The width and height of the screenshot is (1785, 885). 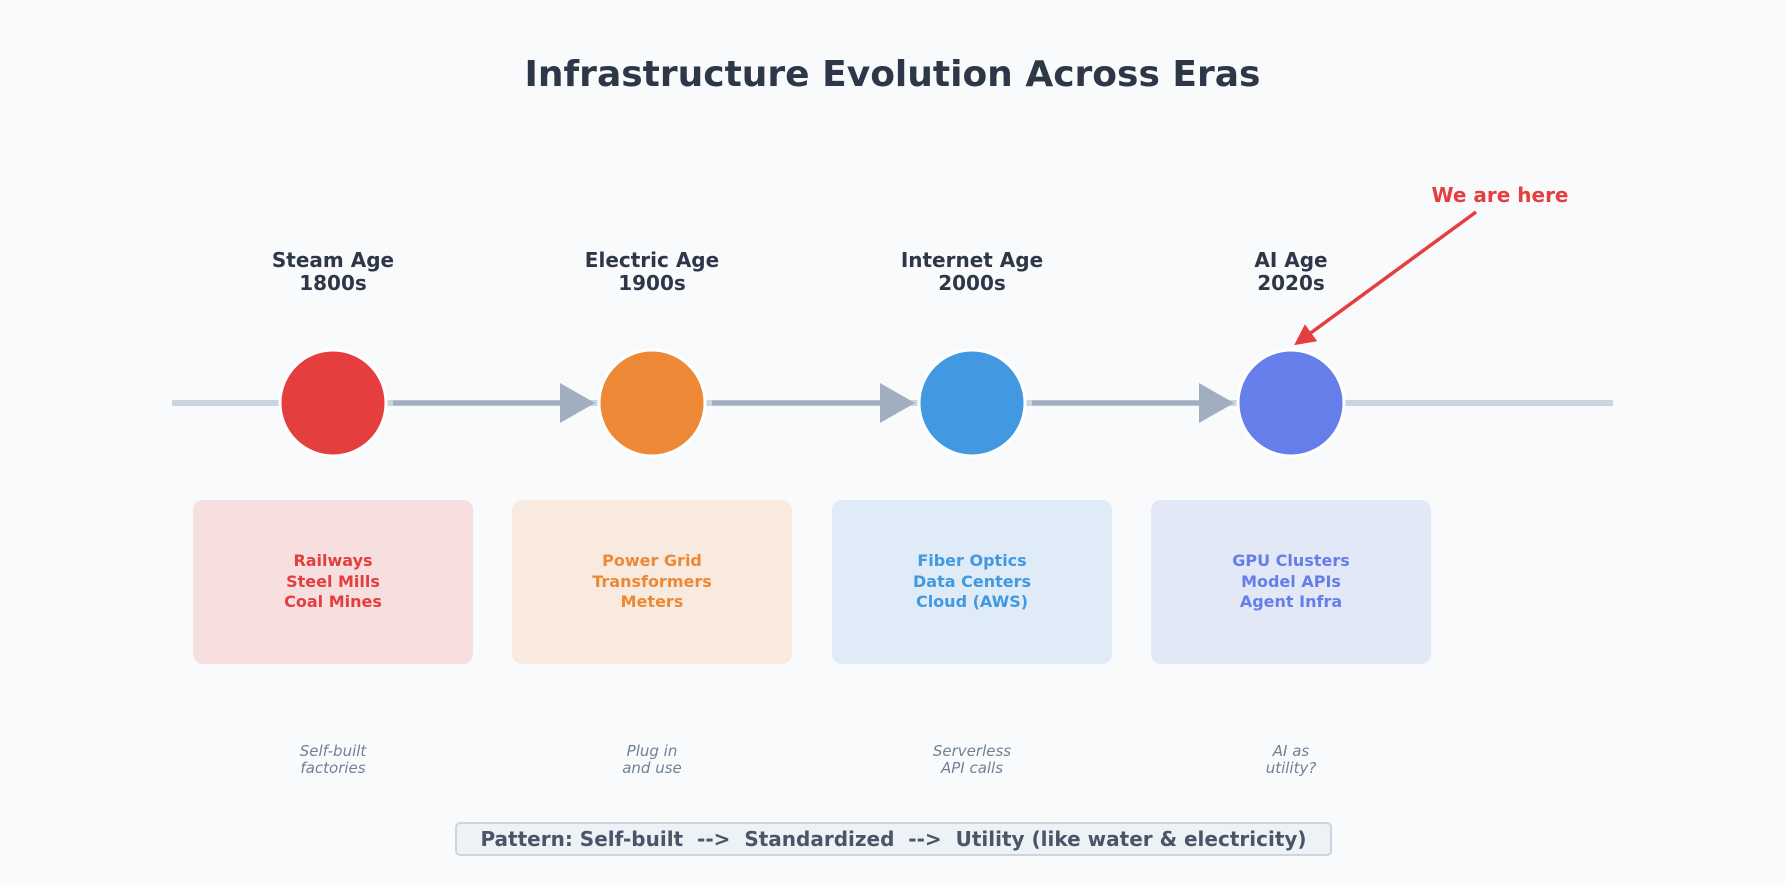 I want to click on caption-line: Serverless, so click(x=972, y=751).